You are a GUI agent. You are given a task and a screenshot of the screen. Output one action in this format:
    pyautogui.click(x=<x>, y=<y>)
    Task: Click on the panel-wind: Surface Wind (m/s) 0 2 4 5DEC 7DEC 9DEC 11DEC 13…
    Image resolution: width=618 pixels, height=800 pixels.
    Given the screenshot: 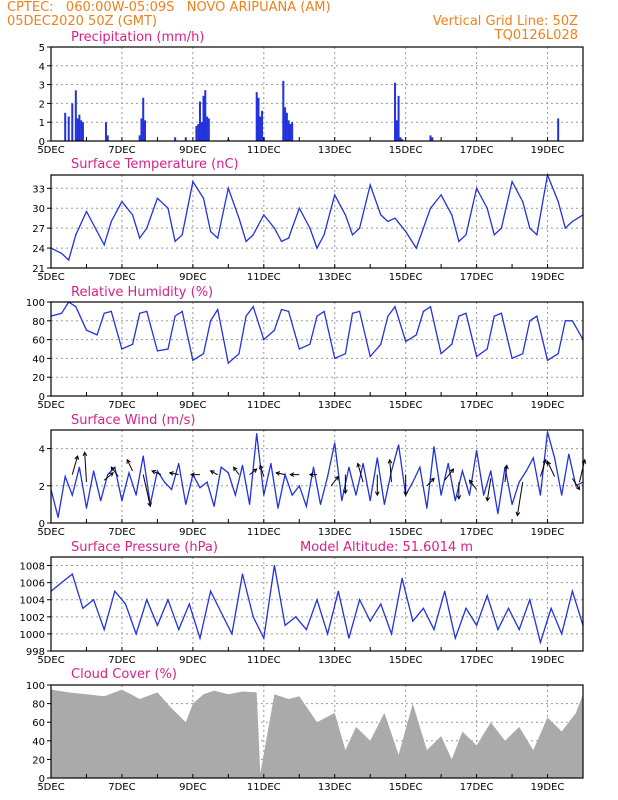 What is the action you would take?
    pyautogui.click(x=312, y=475)
    